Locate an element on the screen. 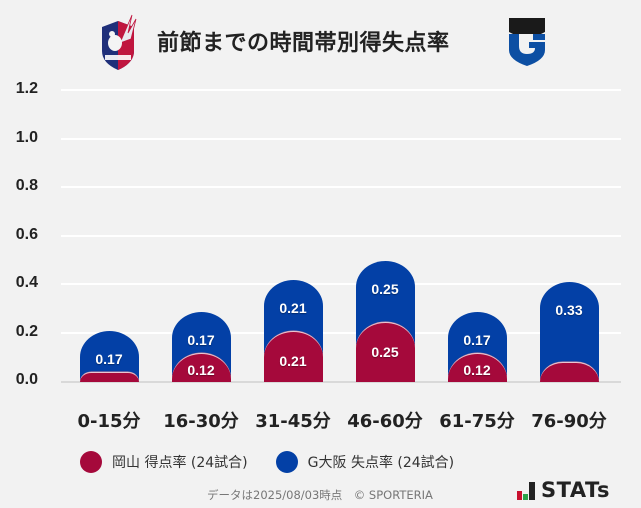 The height and width of the screenshot is (508, 641). y-tick: 1.0 is located at coordinates (26, 137).